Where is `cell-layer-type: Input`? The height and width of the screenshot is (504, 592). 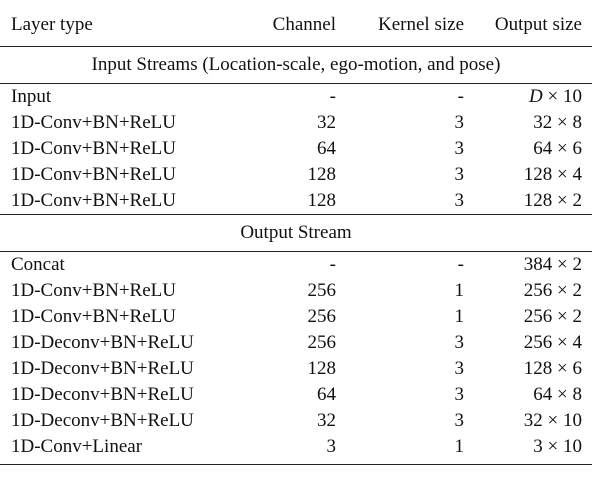 cell-layer-type: Input is located at coordinates (118, 96).